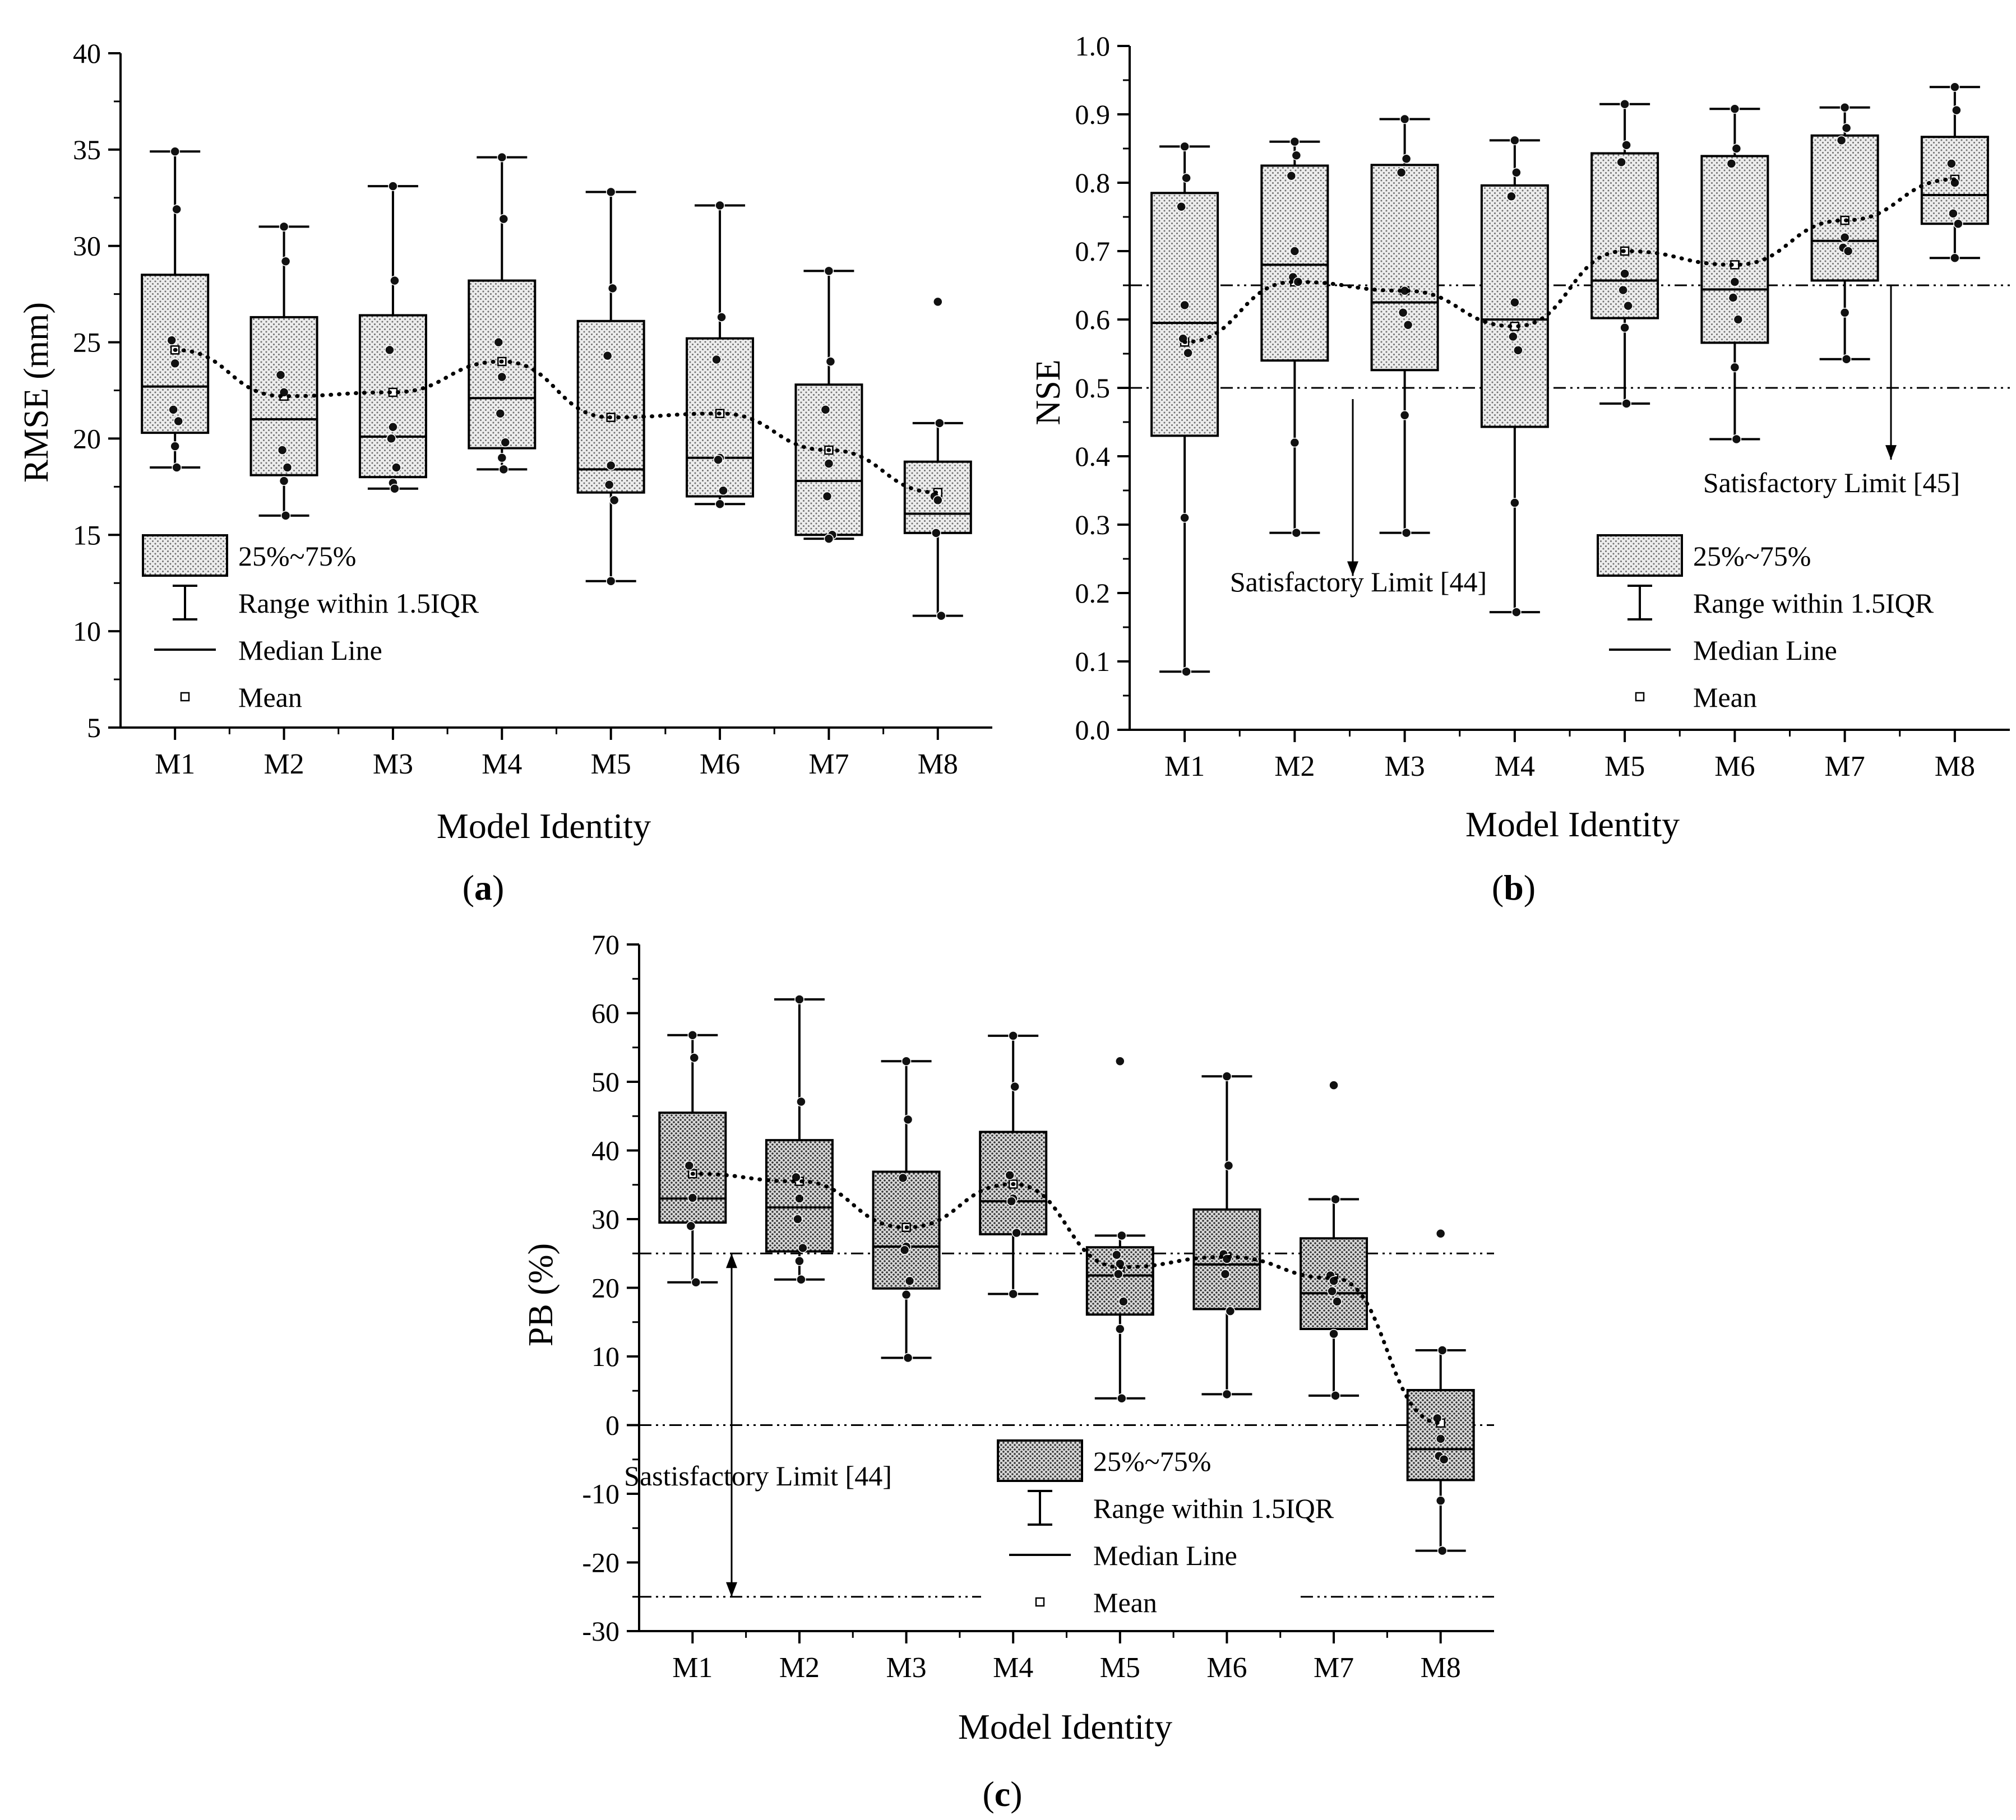 The width and height of the screenshot is (2016, 1820). What do you see at coordinates (1093, 525) in the screenshot?
I see `y-tick-label: 0.3` at bounding box center [1093, 525].